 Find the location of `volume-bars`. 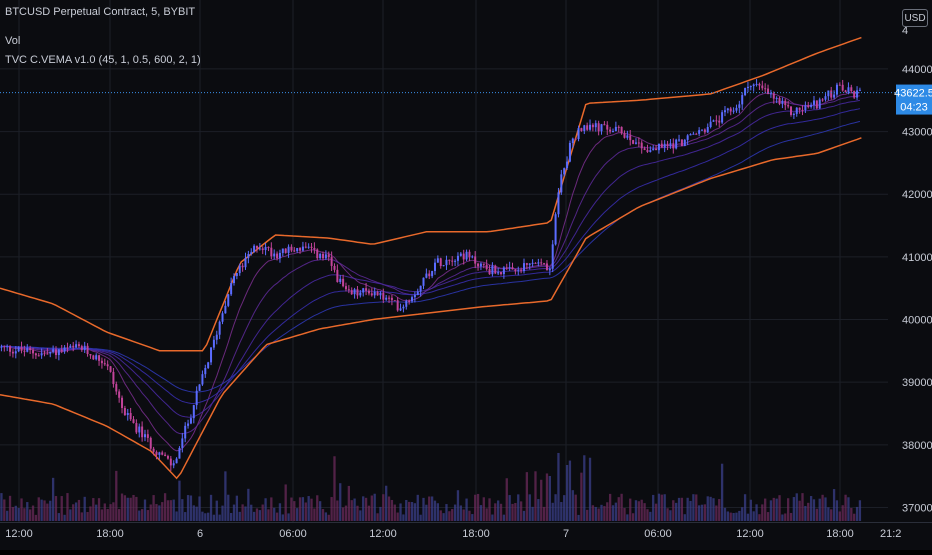

volume-bars is located at coordinates (431, 486).